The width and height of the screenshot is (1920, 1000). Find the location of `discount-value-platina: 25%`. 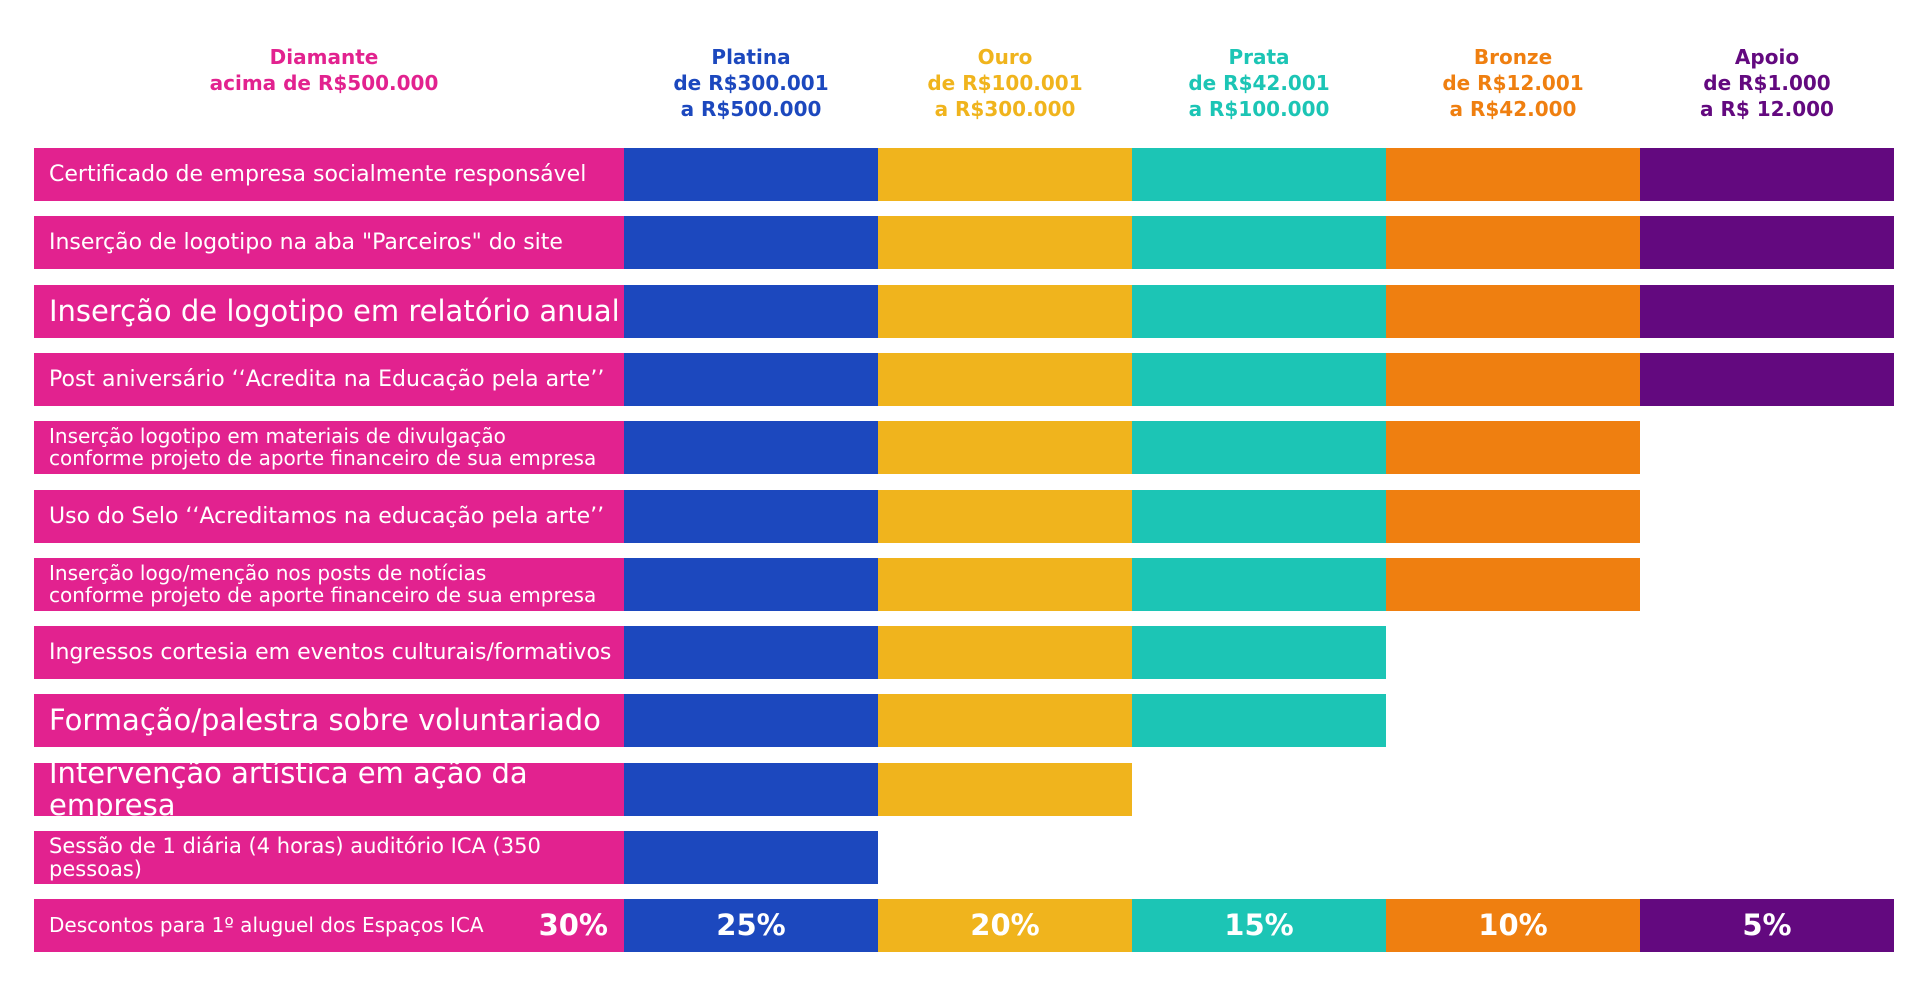

discount-value-platina: 25% is located at coordinates (751, 925).